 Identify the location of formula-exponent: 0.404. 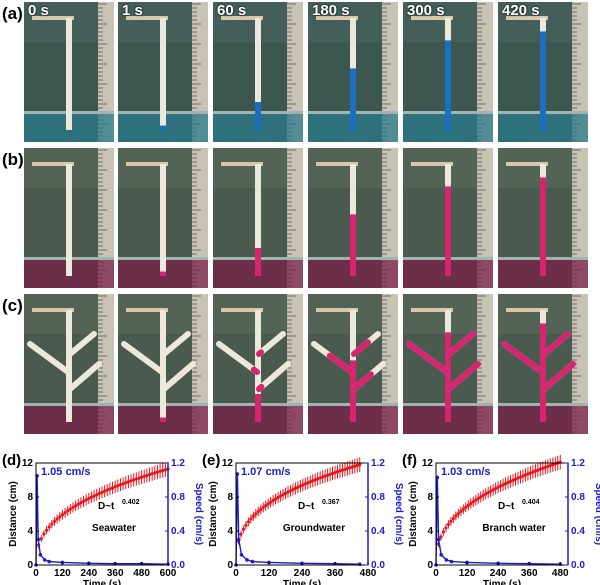
(531, 502).